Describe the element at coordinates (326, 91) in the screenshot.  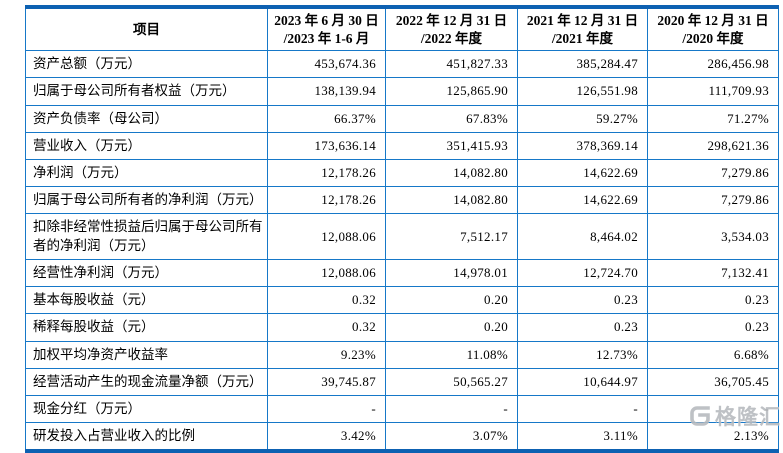
I see `cell-value: 138,139.94` at that location.